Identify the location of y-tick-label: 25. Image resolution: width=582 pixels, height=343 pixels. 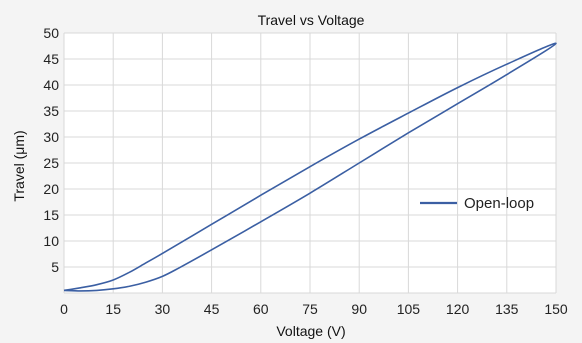
(51, 163).